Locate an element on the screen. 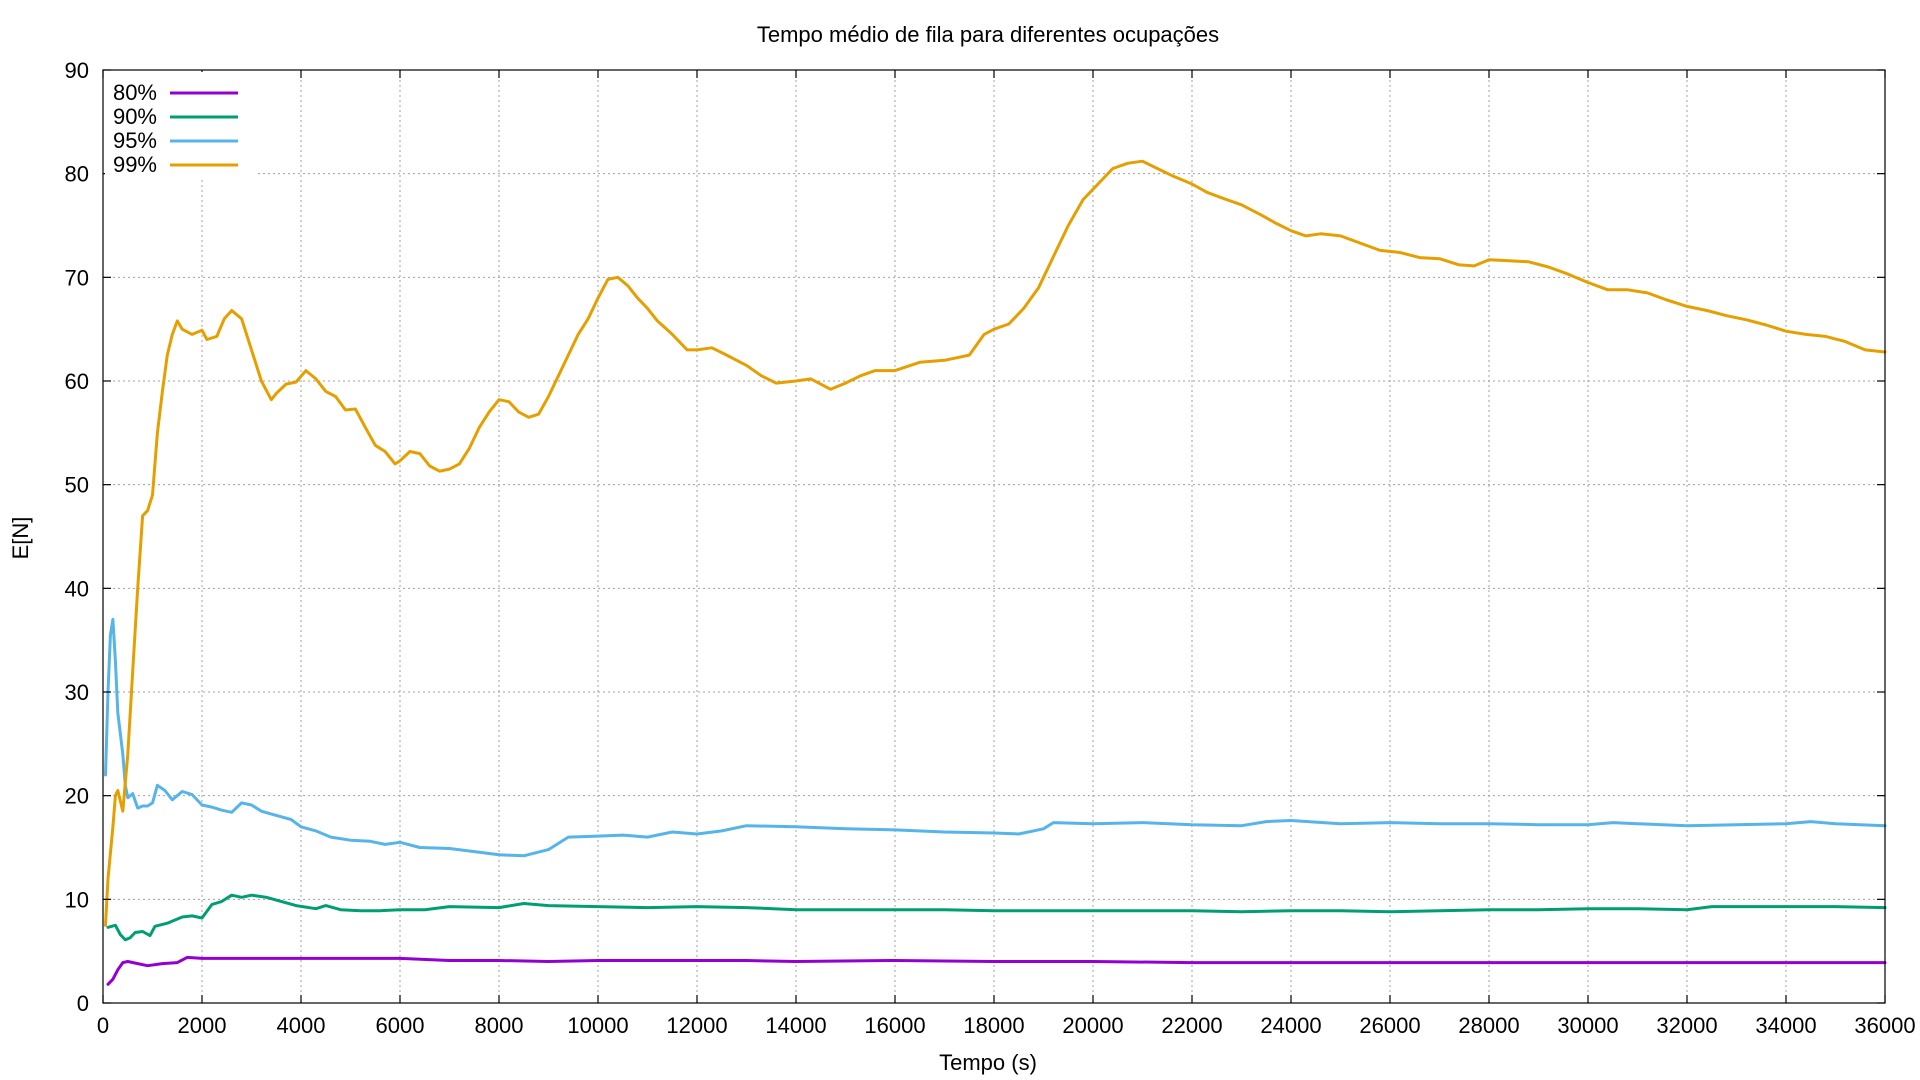  x-tick-label: 20000 is located at coordinates (1092, 1025).